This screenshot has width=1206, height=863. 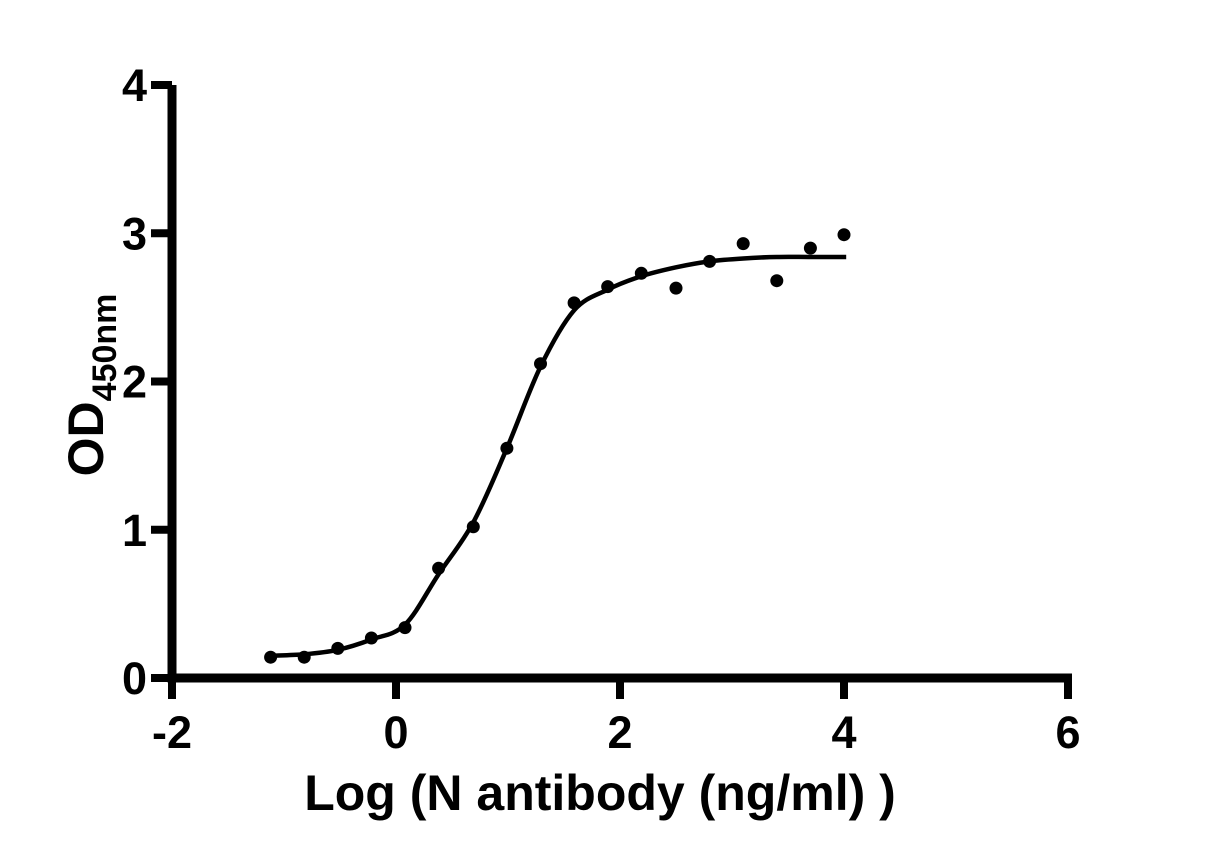 What do you see at coordinates (619, 732) in the screenshot?
I see `x-tick-label: 2` at bounding box center [619, 732].